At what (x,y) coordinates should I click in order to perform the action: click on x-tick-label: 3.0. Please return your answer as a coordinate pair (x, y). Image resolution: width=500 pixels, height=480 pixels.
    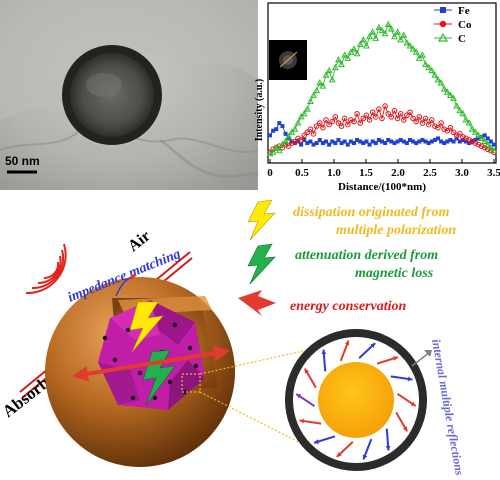
    Looking at the image, I should click on (462, 173).